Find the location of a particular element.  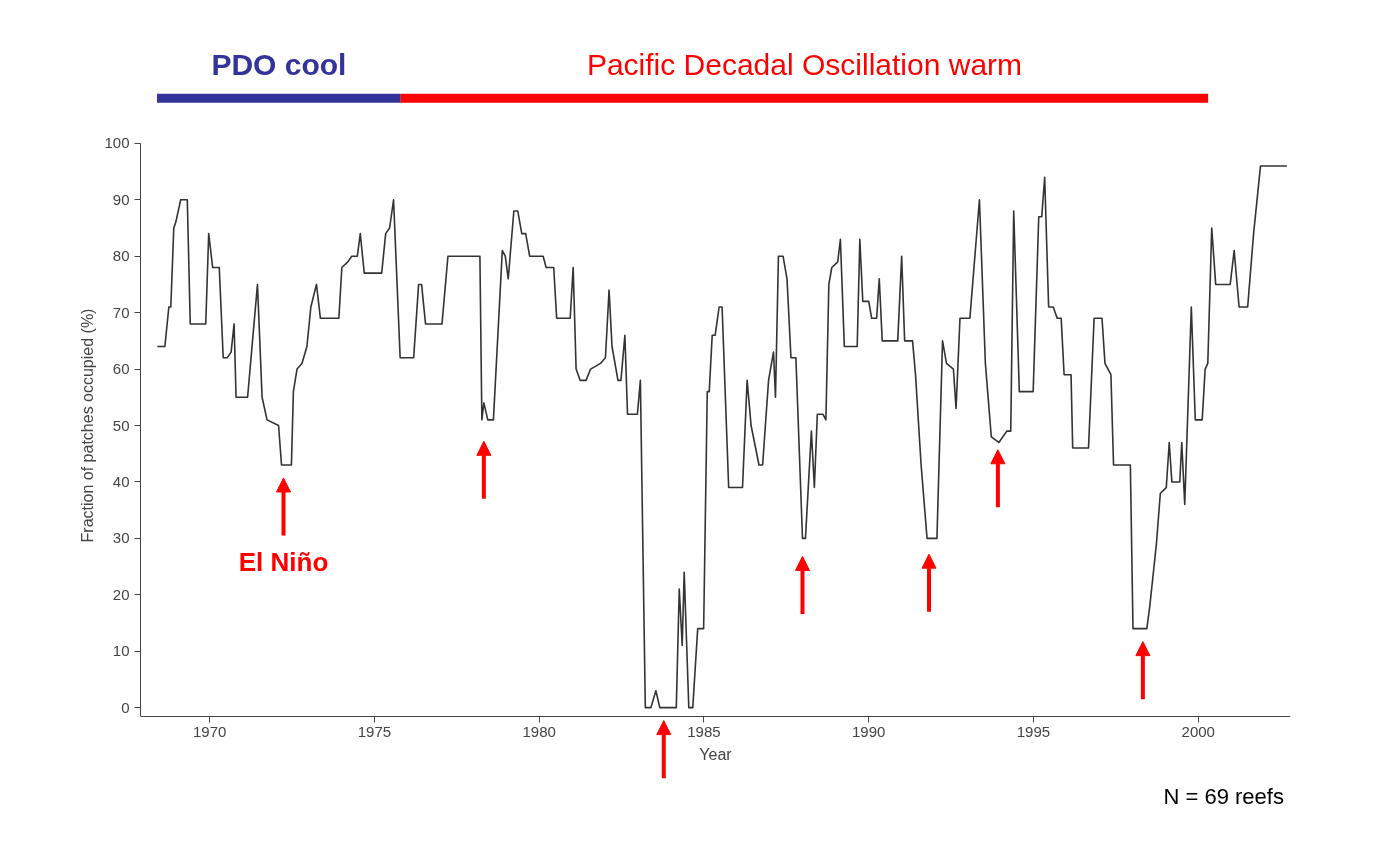

y-axis-title: Fraction of patches occupied (%) is located at coordinates (88, 425).